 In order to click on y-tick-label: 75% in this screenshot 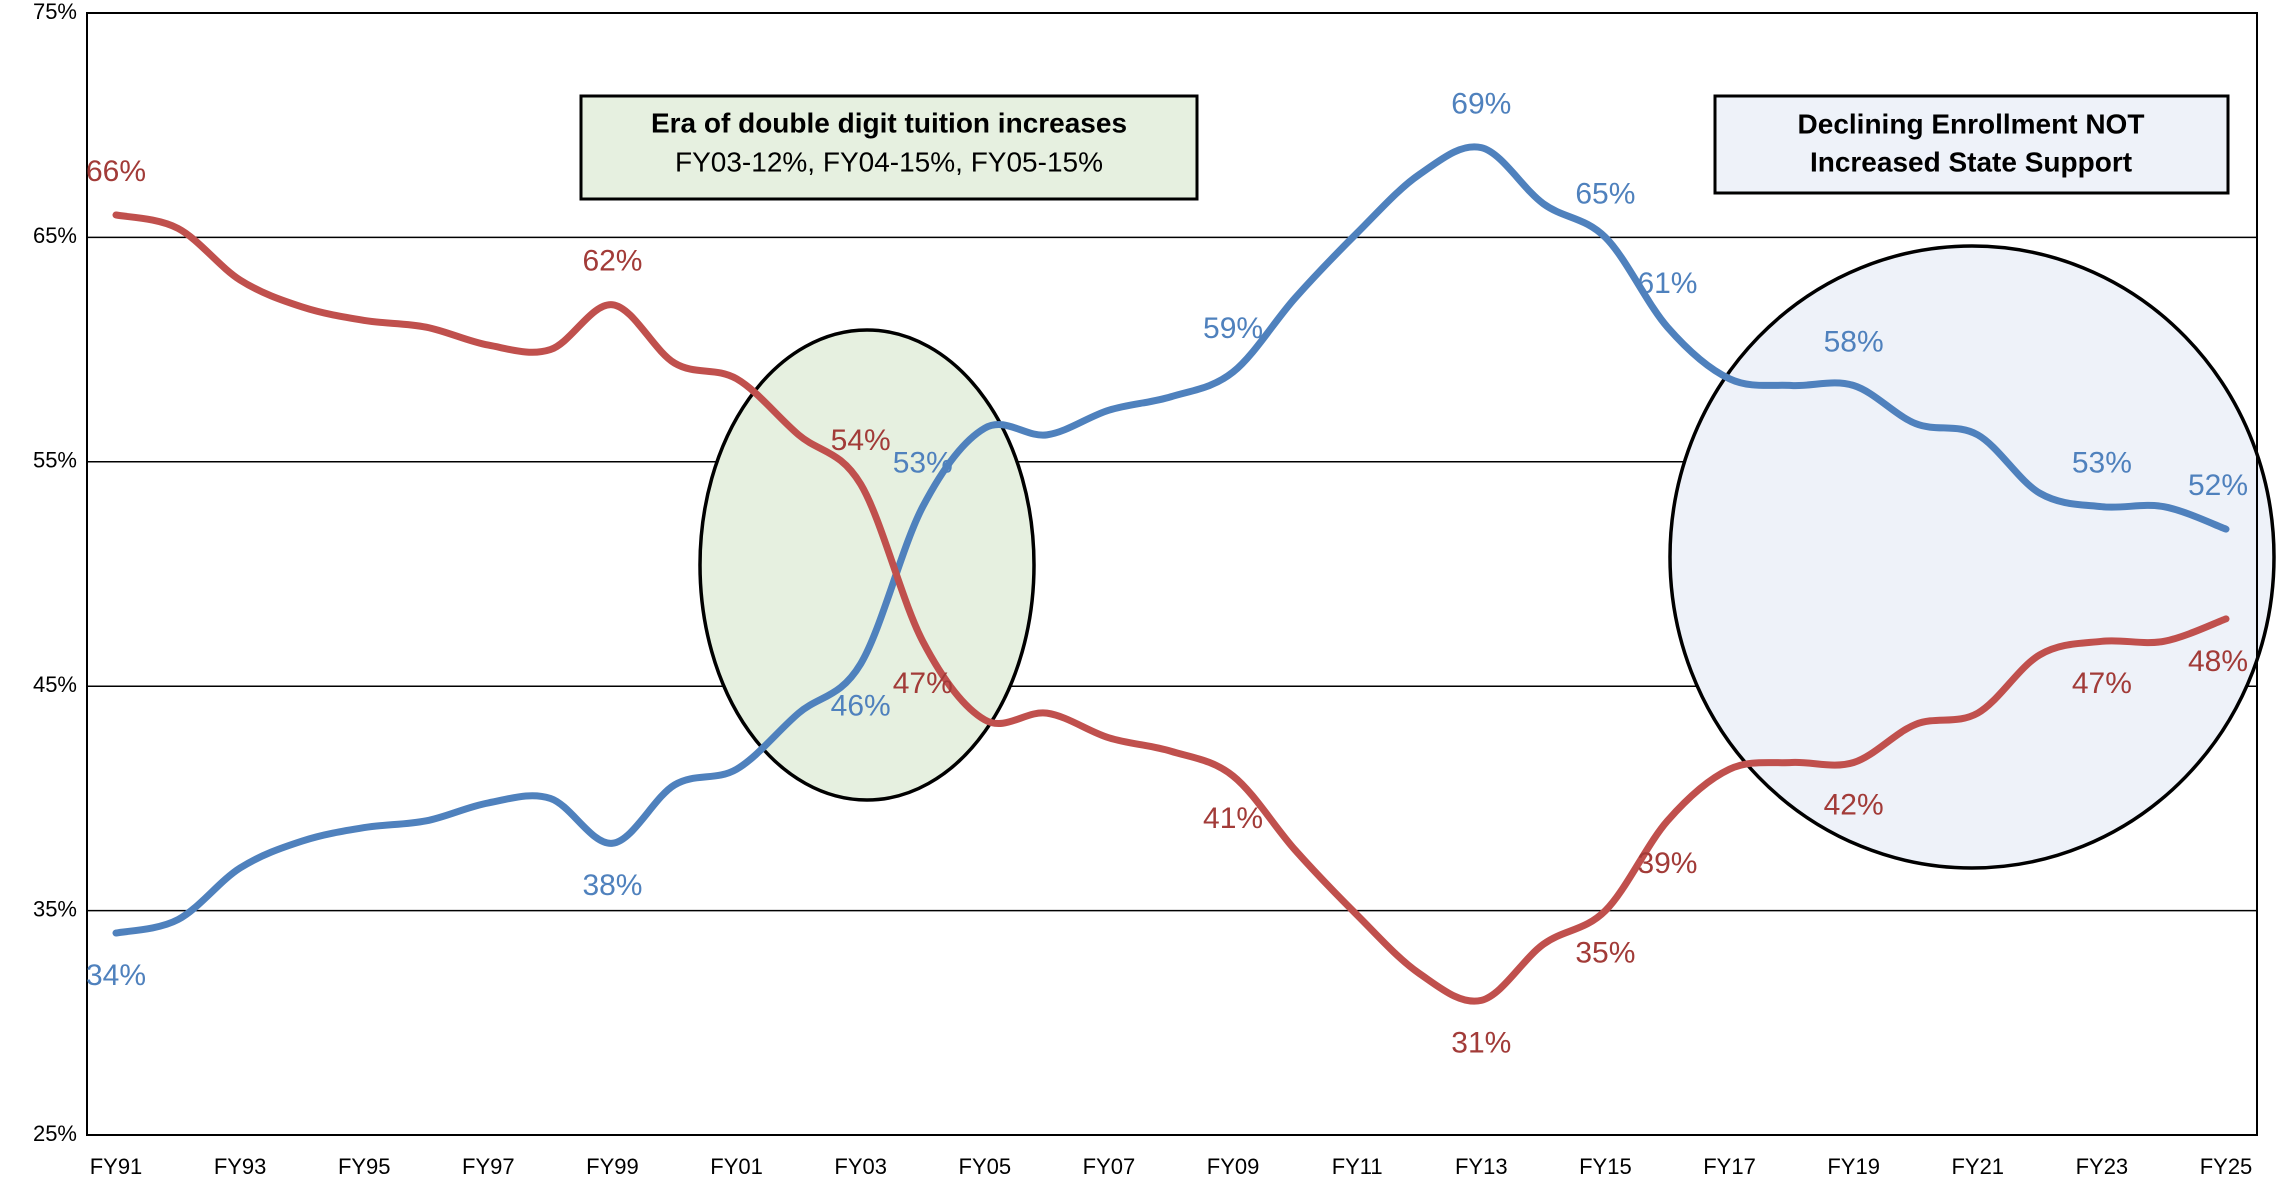, I will do `click(55, 12)`.